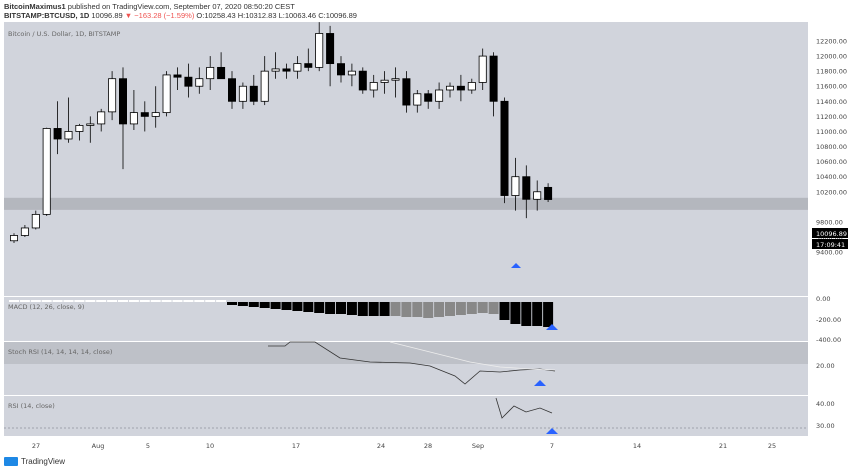  What do you see at coordinates (60, 352) in the screenshot?
I see `stoch-rsi-label: Stoch RSI (14, 14, 14, 14, close)` at bounding box center [60, 352].